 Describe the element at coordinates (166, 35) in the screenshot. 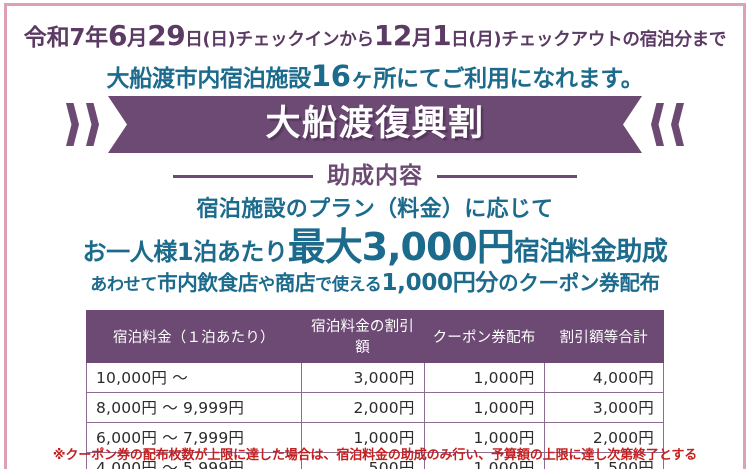

I see `checkin-day: 29` at that location.